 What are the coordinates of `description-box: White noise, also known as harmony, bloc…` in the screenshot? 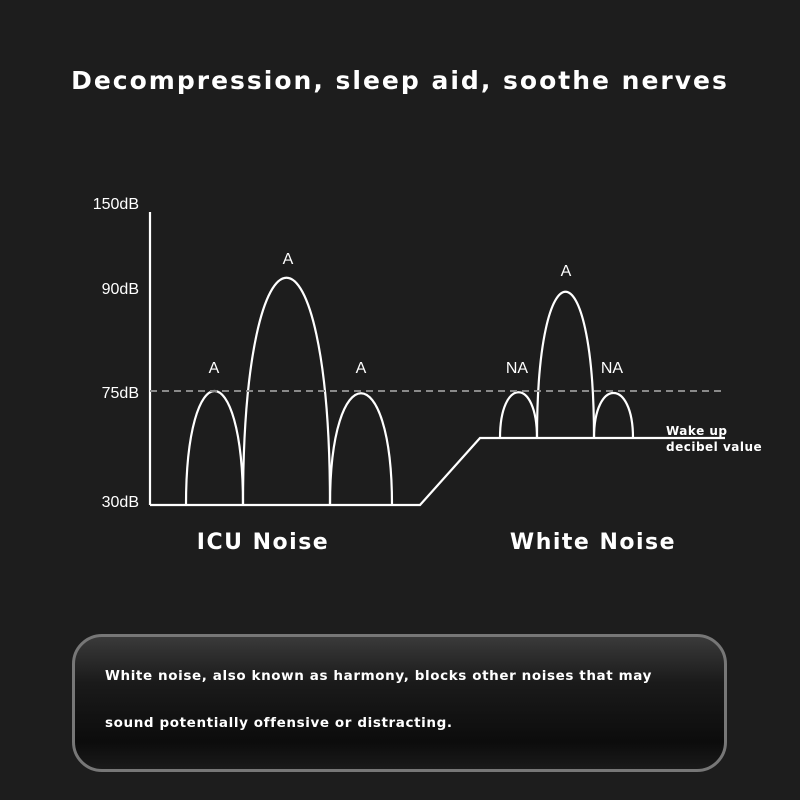 It's located at (399, 703).